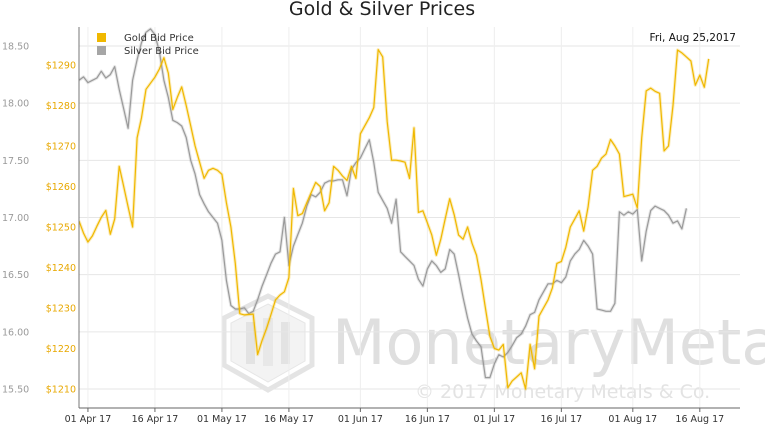 This screenshot has width=765, height=425. I want to click on silver-tick-label: 17.00, so click(15, 218).